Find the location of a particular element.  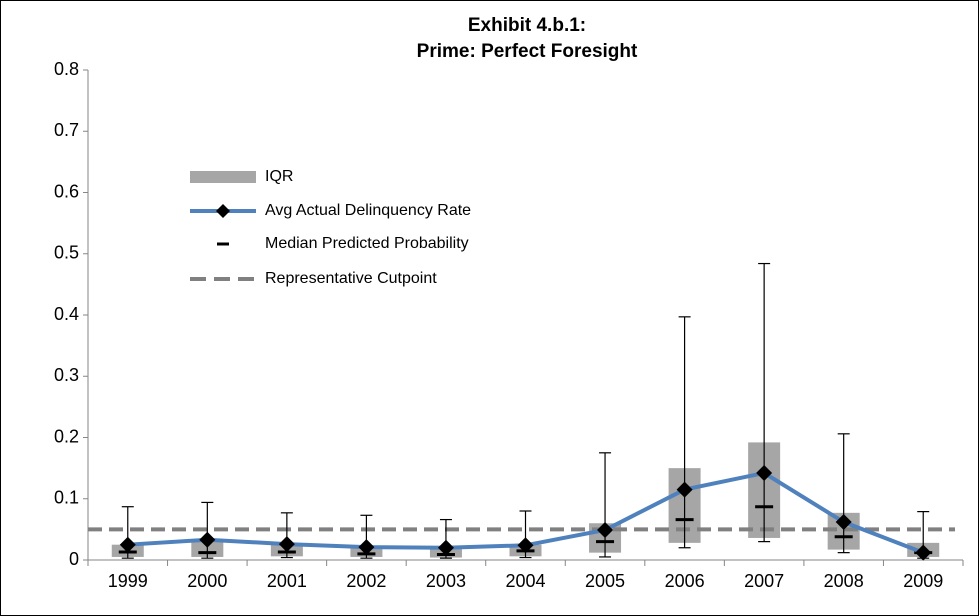

y-tick-label: 0.7 is located at coordinates (66, 130).